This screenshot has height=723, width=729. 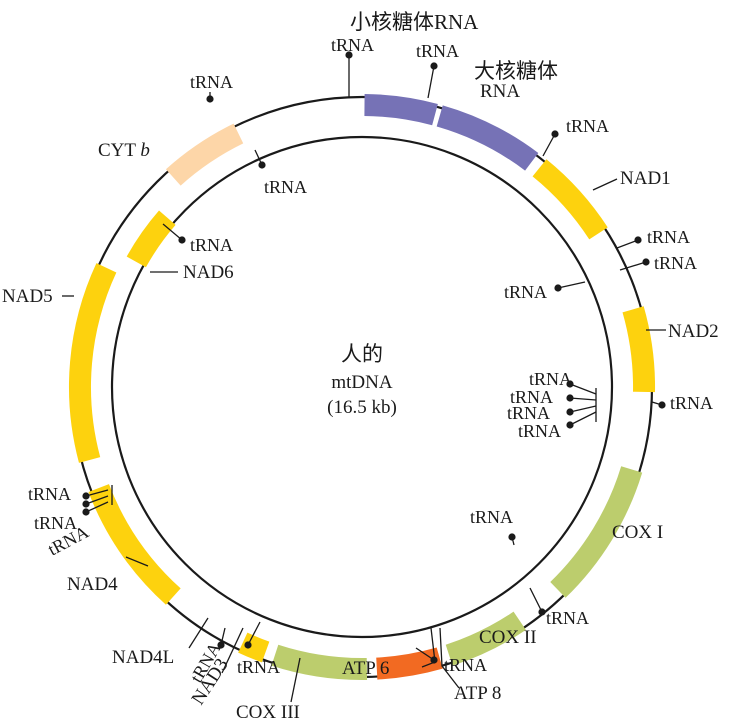 I want to click on cox1-arc, so click(x=596, y=532).